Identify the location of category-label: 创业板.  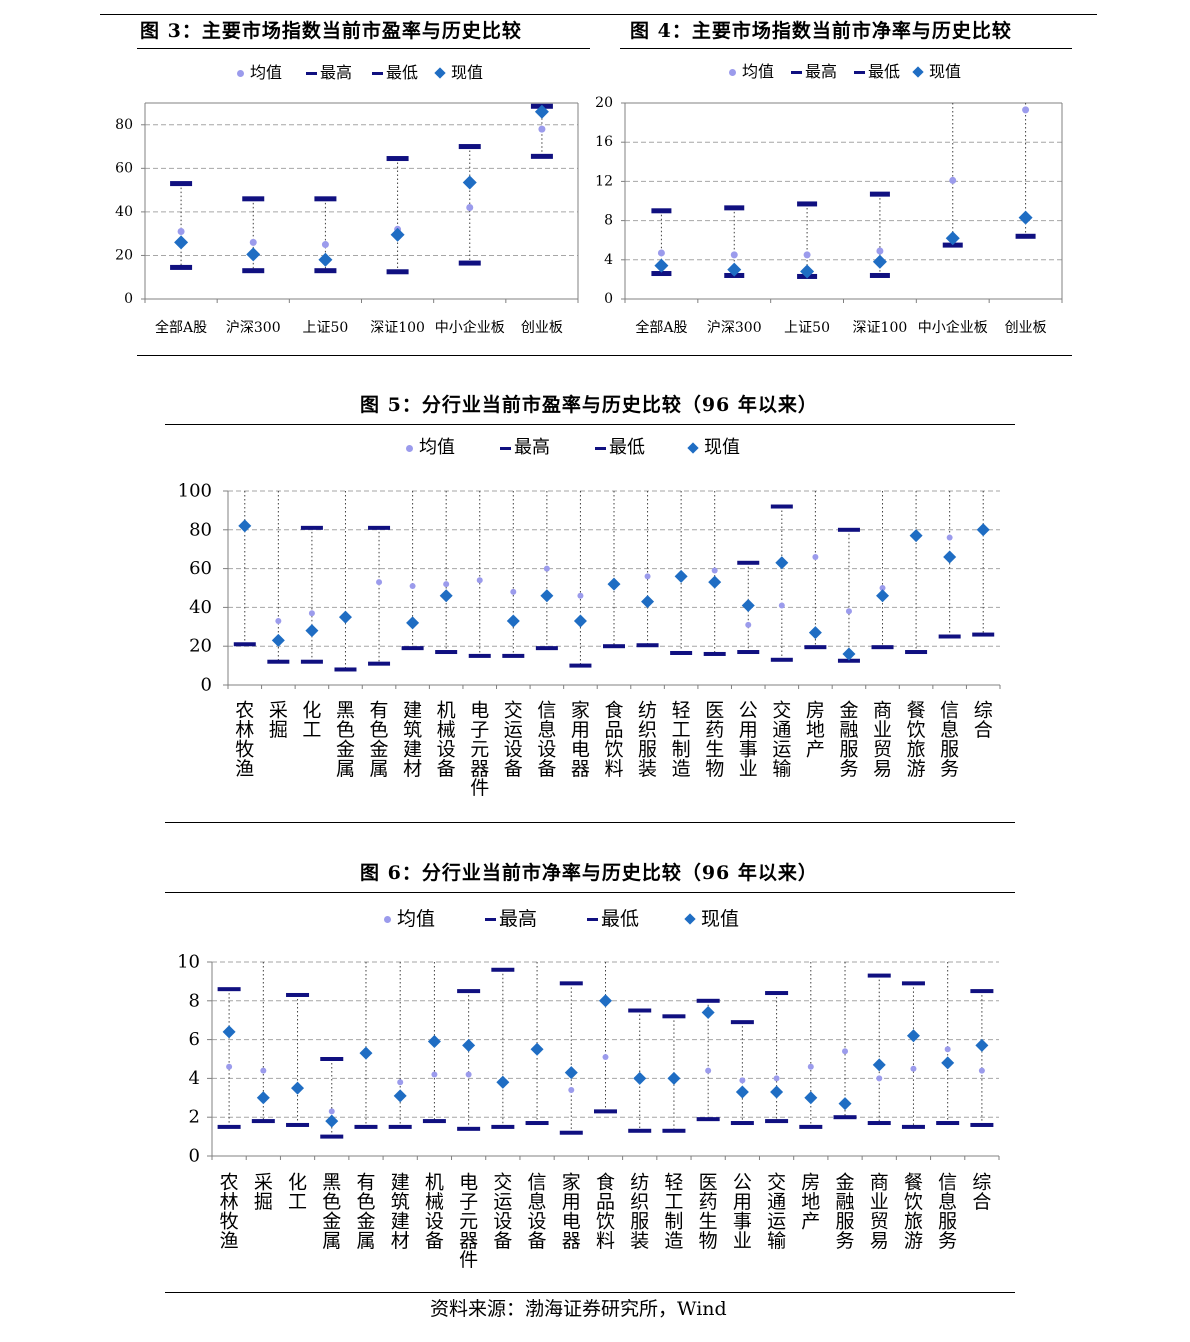
(542, 328).